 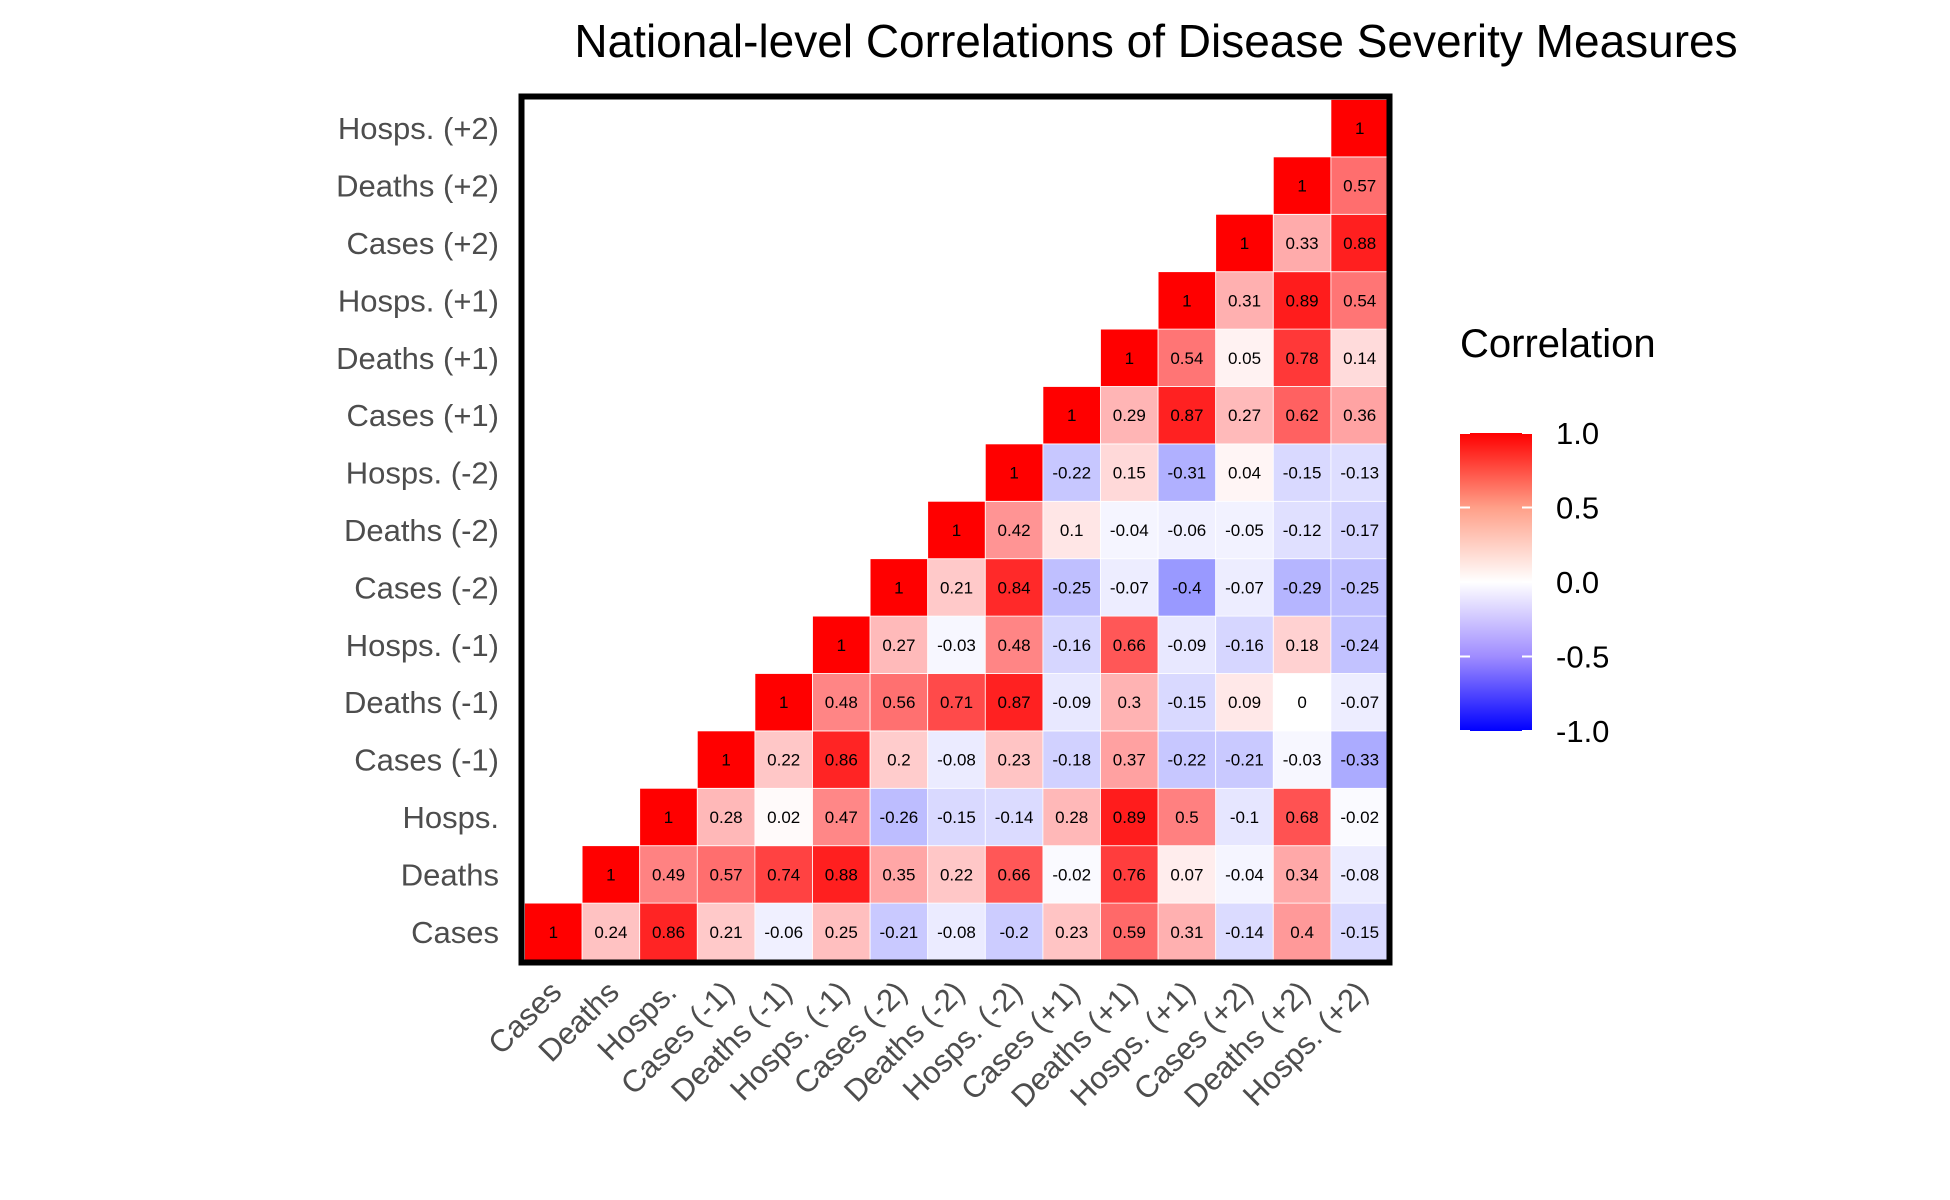 I want to click on cell-value-label: 0.29, so click(x=1129, y=415).